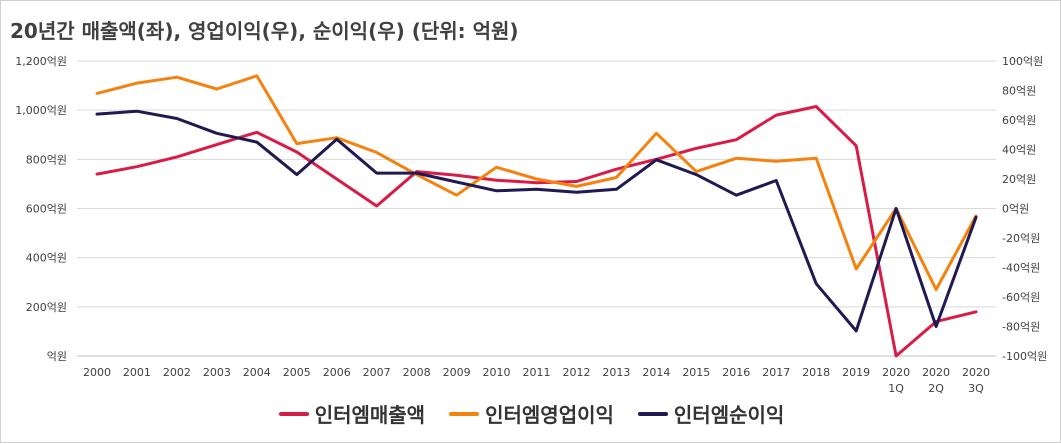  I want to click on right-axis-tick-label: 20억원, so click(1019, 179).